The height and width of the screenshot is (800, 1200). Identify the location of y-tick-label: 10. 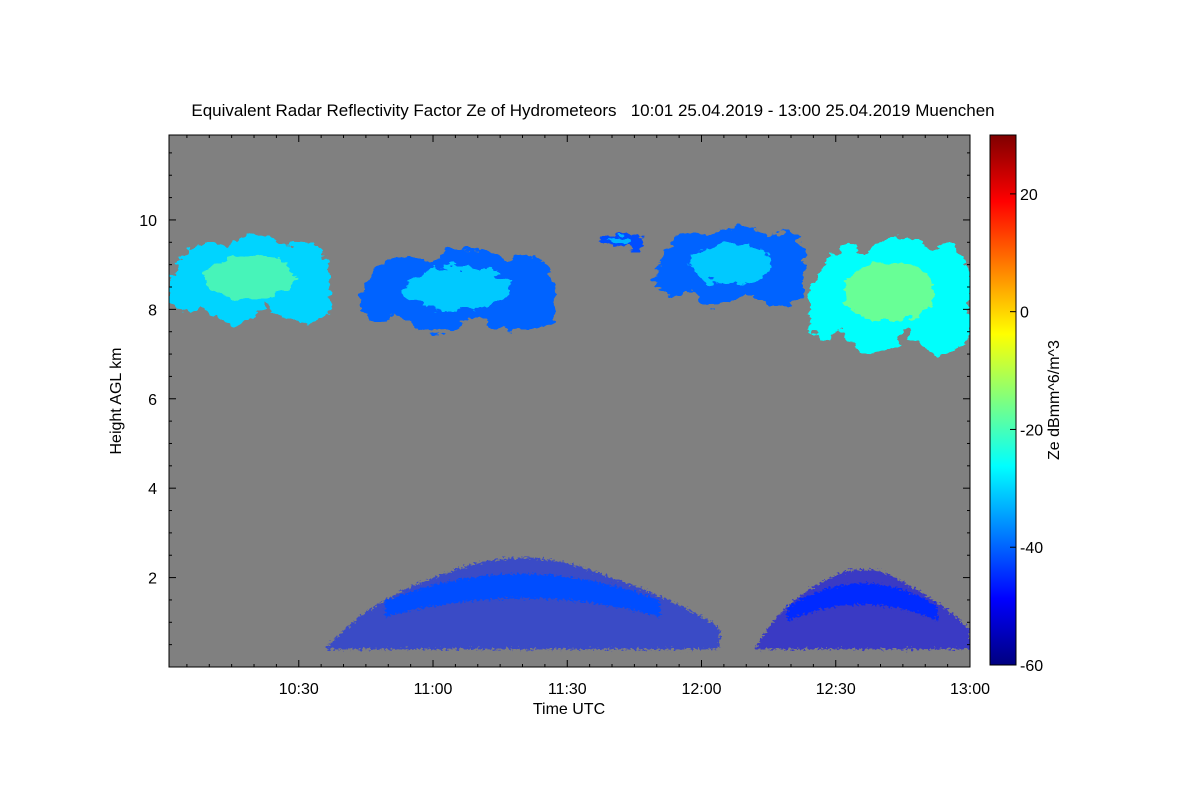
(148, 221).